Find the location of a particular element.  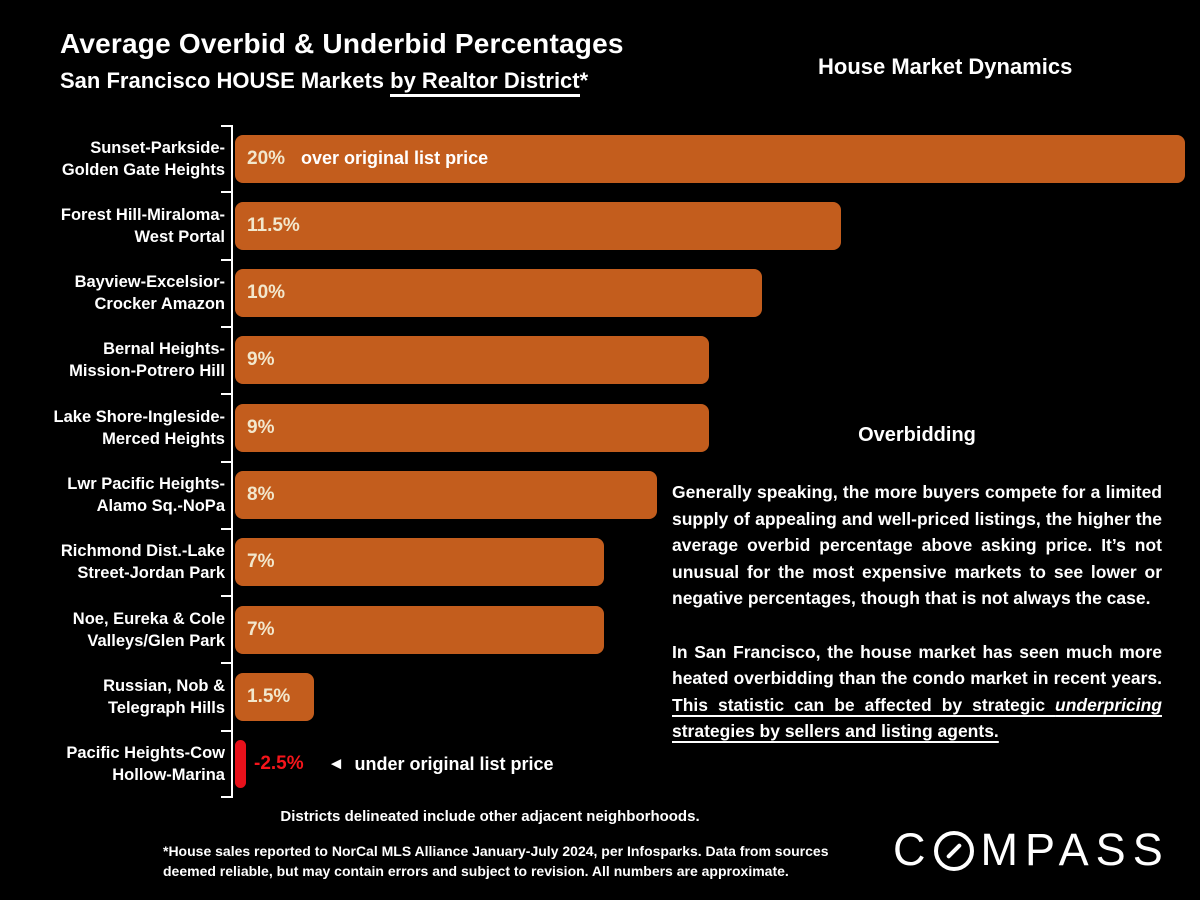

bar-zone: 20% over original list price is located at coordinates (717, 158).